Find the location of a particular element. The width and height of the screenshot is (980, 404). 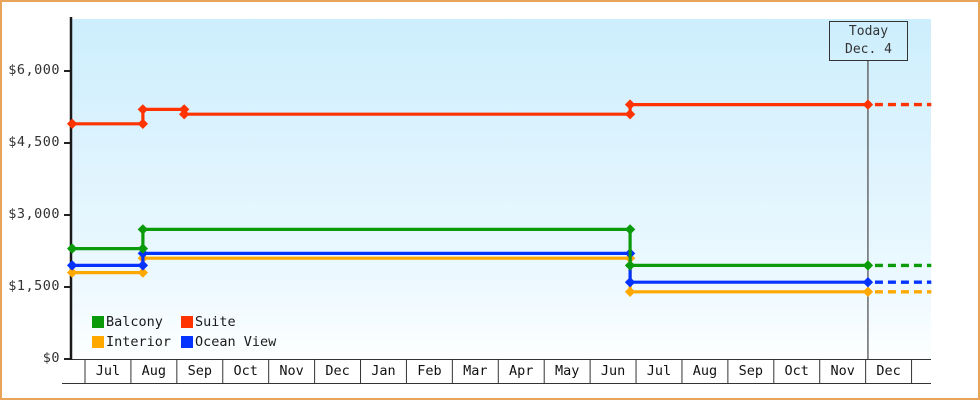

price-line-balcony is located at coordinates (470, 247).